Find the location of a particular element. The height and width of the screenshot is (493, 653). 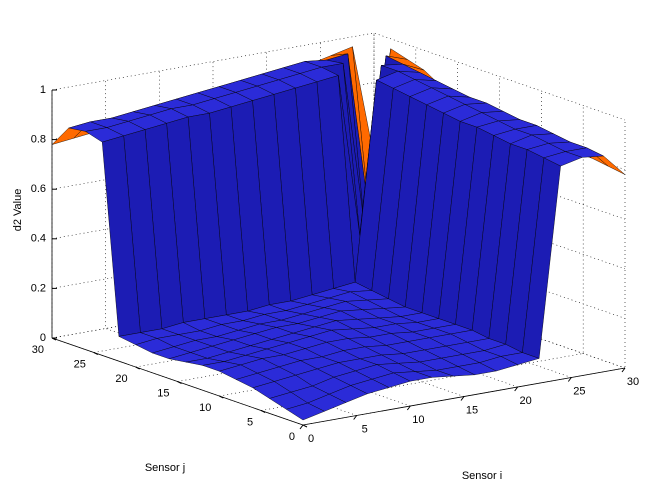

y-tick-label: 25 is located at coordinates (80, 364).